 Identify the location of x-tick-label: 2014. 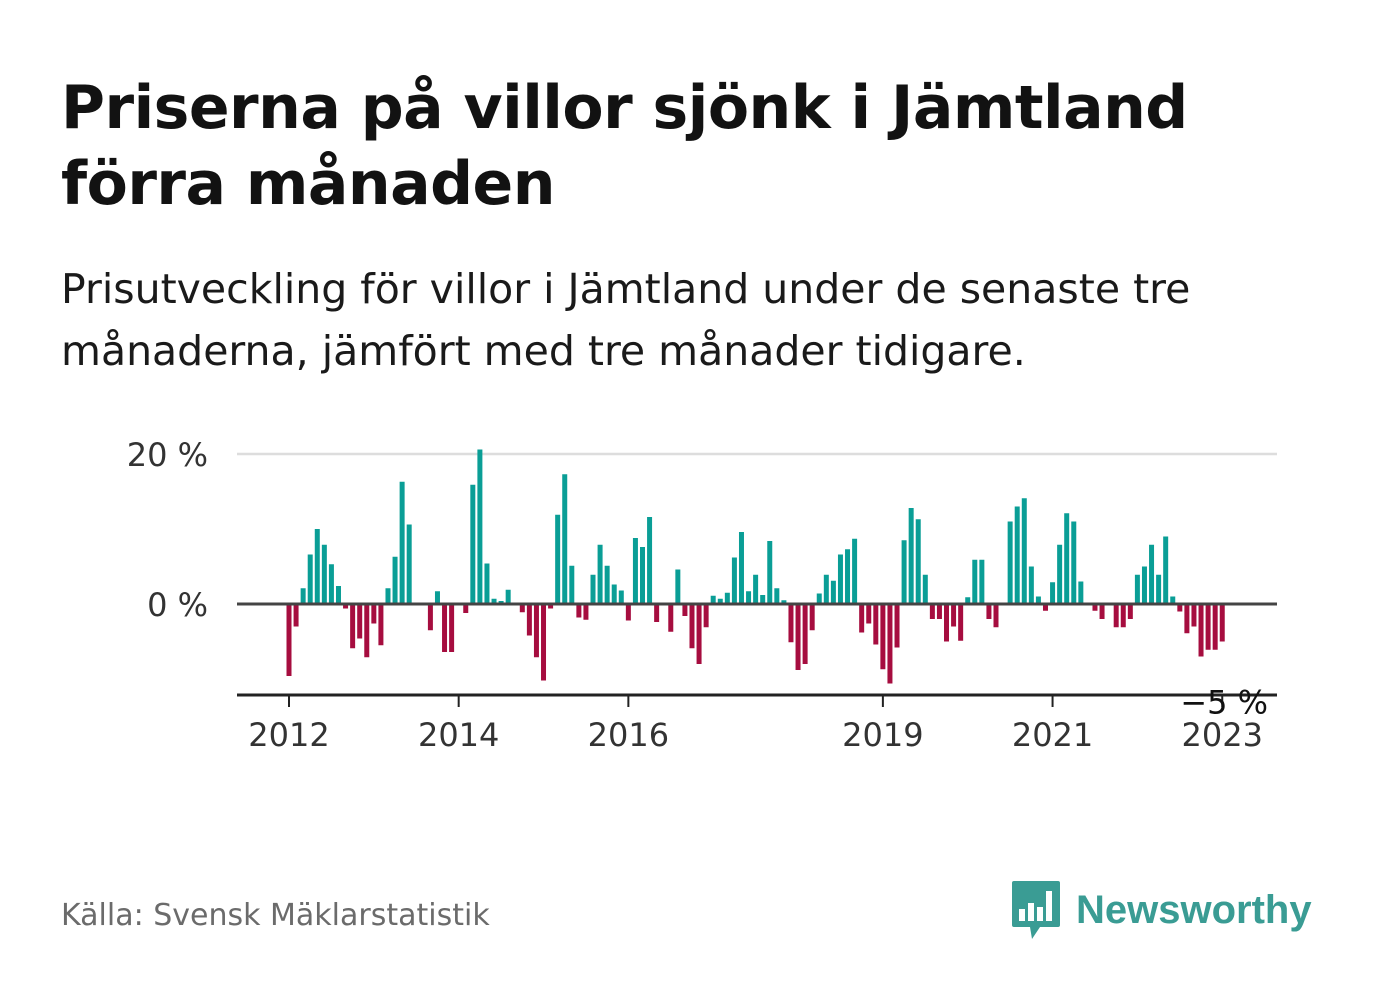
(458, 735).